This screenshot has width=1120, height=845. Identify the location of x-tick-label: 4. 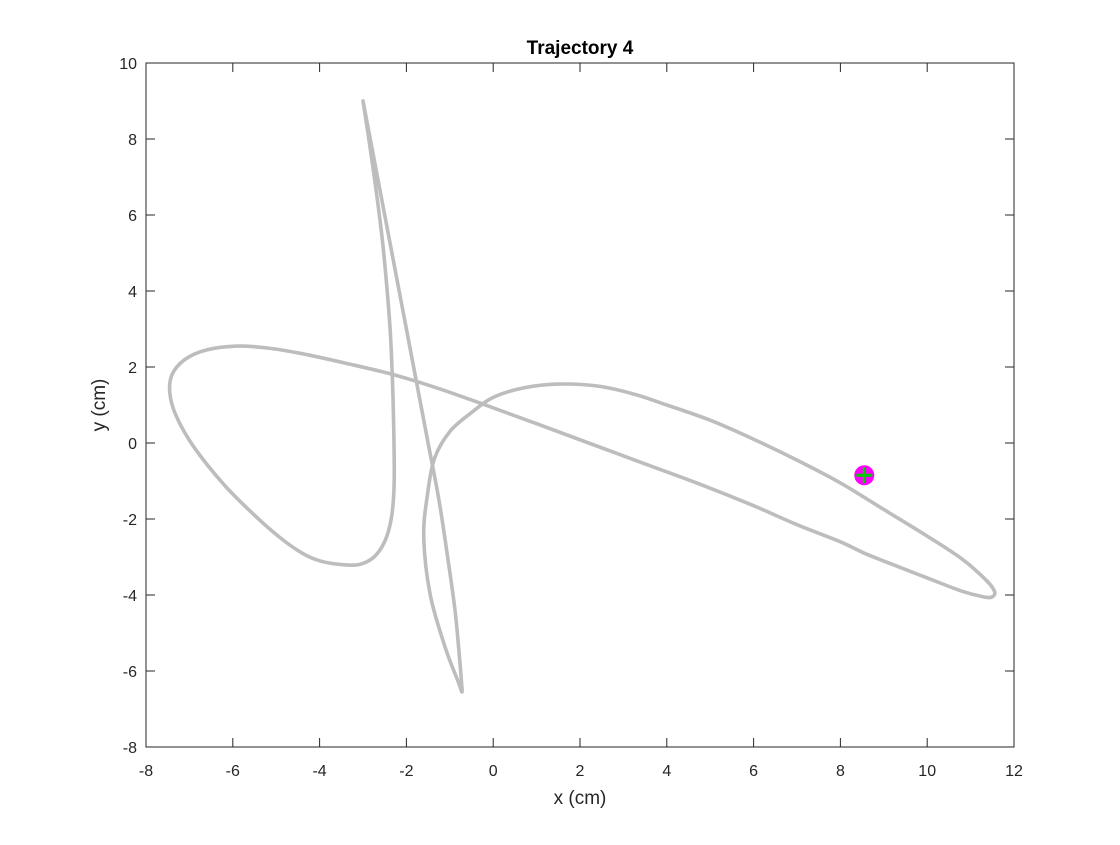
(666, 771).